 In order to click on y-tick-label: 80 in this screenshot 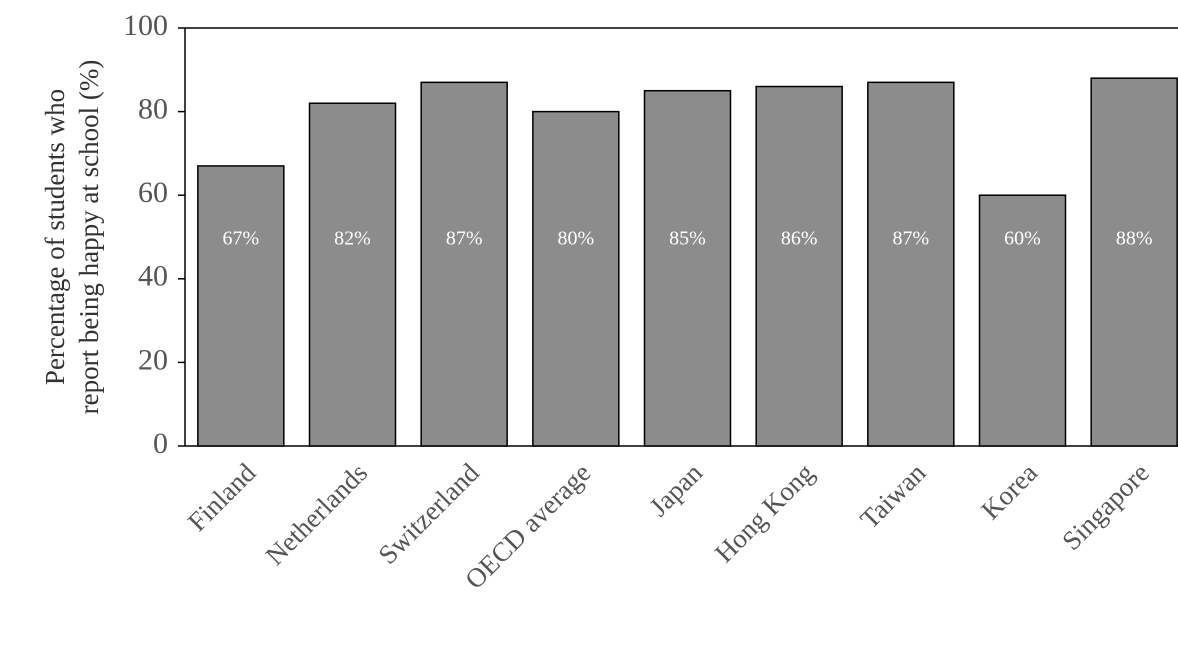, I will do `click(153, 108)`.